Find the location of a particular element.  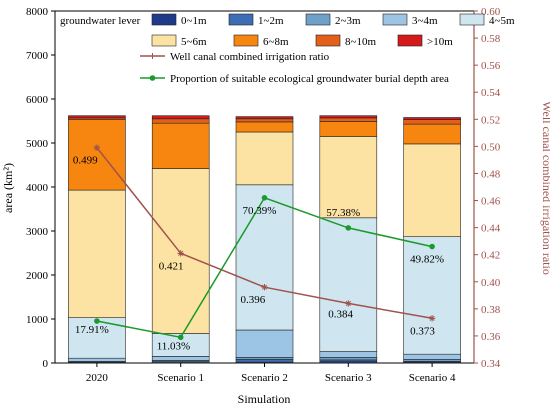

x-axis-label: Simulation is located at coordinates (264, 399).